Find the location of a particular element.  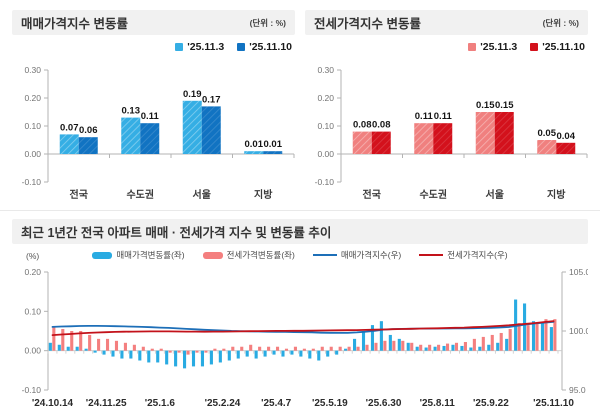

legend-label: 전세가격지수(우) is located at coordinates (477, 255).